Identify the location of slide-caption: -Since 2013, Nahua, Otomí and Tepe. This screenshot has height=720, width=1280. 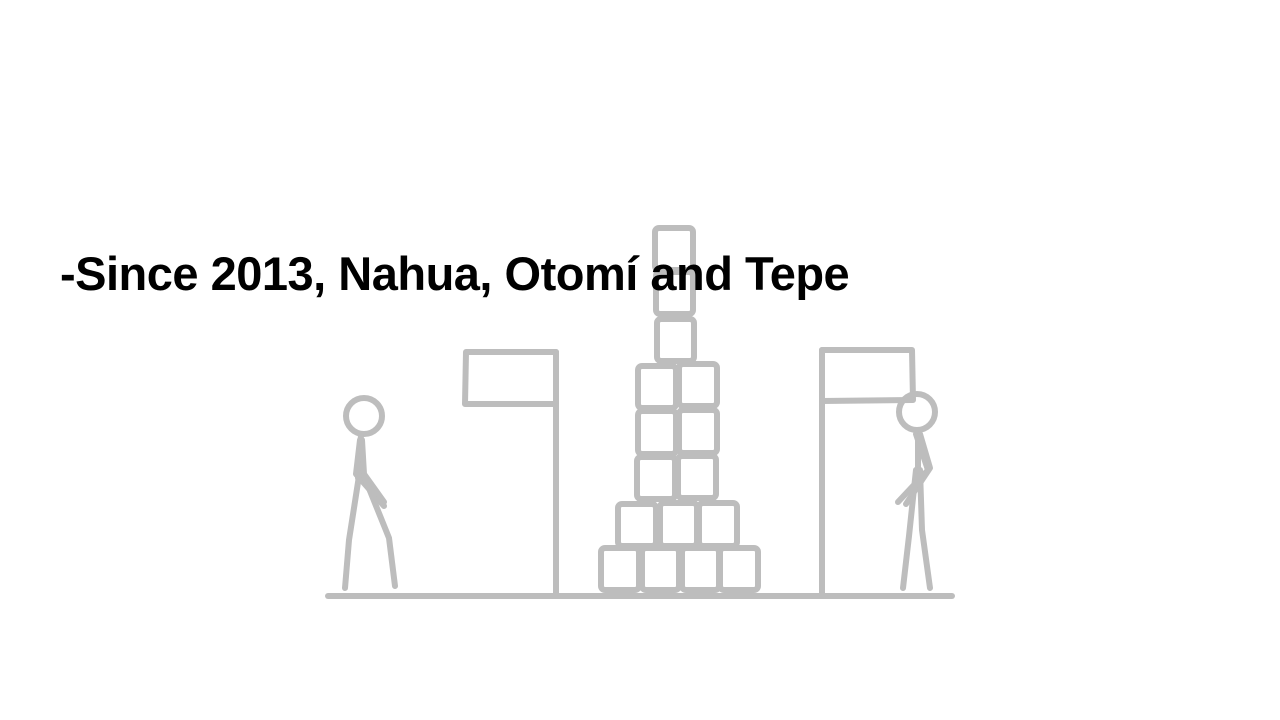
(455, 273).